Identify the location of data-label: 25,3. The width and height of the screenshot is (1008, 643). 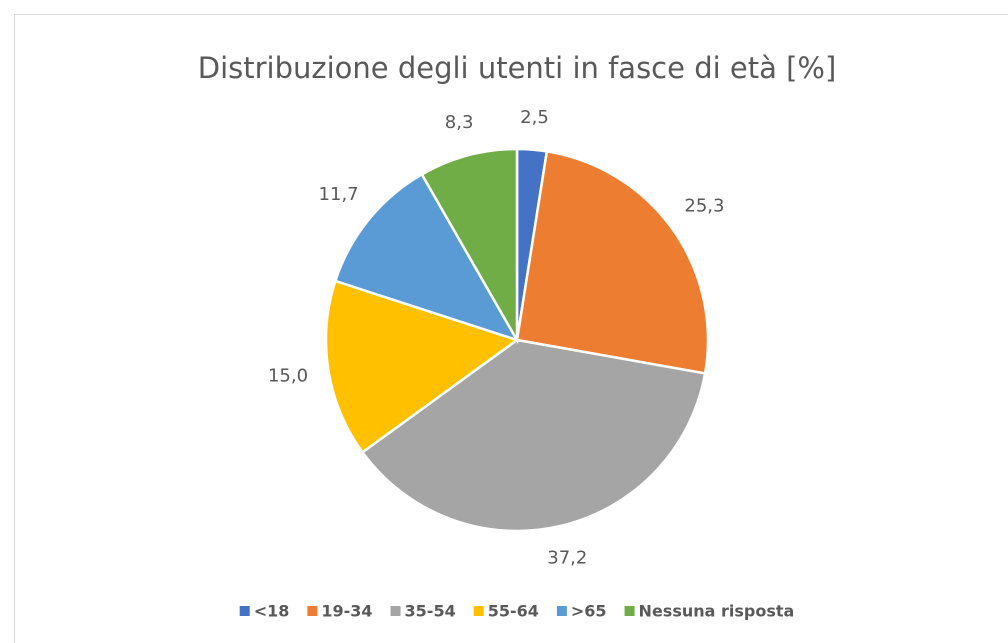
(704, 205).